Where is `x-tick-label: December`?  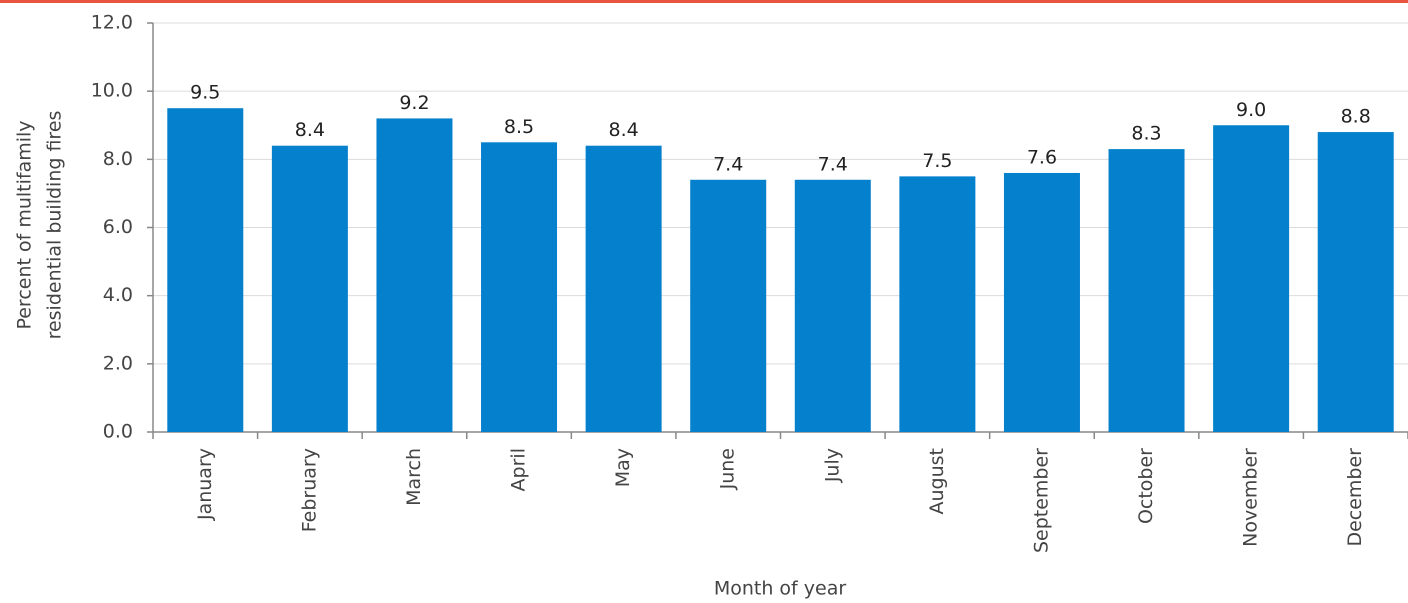 x-tick-label: December is located at coordinates (1355, 497).